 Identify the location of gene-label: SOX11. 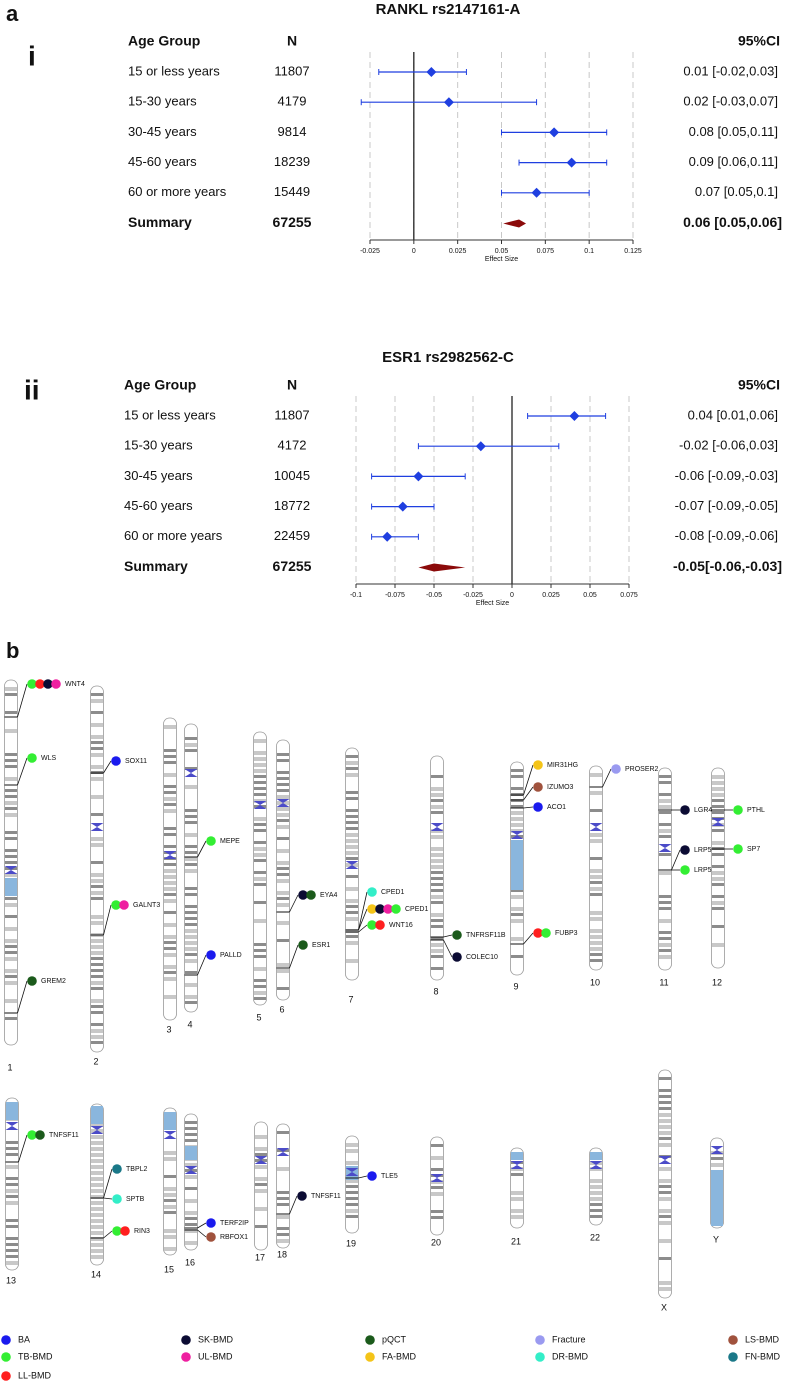
(136, 761).